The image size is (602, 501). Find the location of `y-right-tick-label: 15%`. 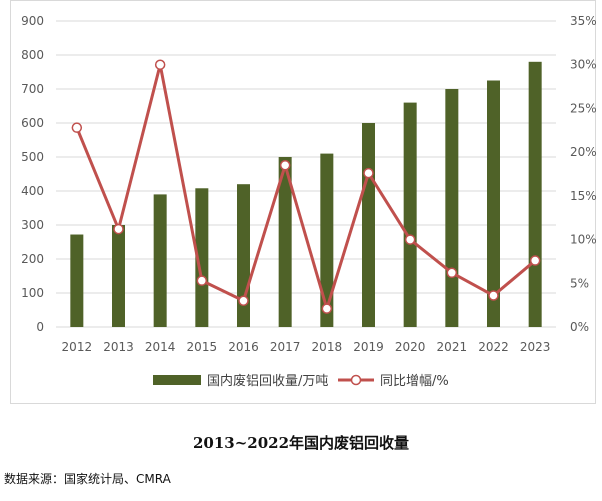

y-right-tick-label: 15% is located at coordinates (583, 196).